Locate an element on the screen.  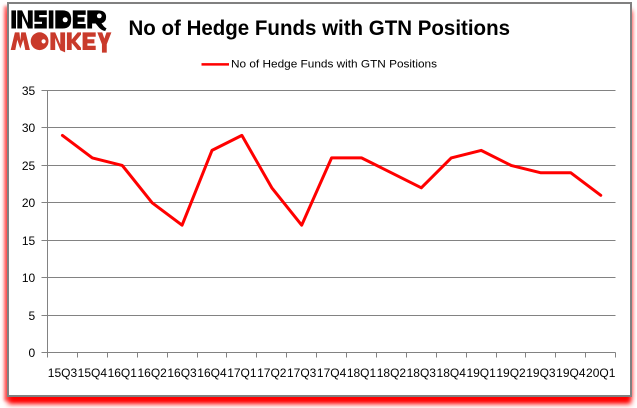
svg-text: 0 is located at coordinates (32, 353).